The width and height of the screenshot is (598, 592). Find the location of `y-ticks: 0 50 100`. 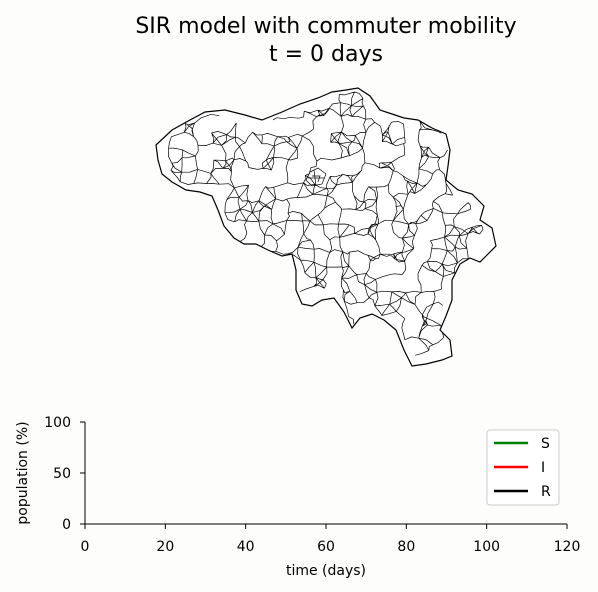

y-ticks: 0 50 100 is located at coordinates (64, 474).